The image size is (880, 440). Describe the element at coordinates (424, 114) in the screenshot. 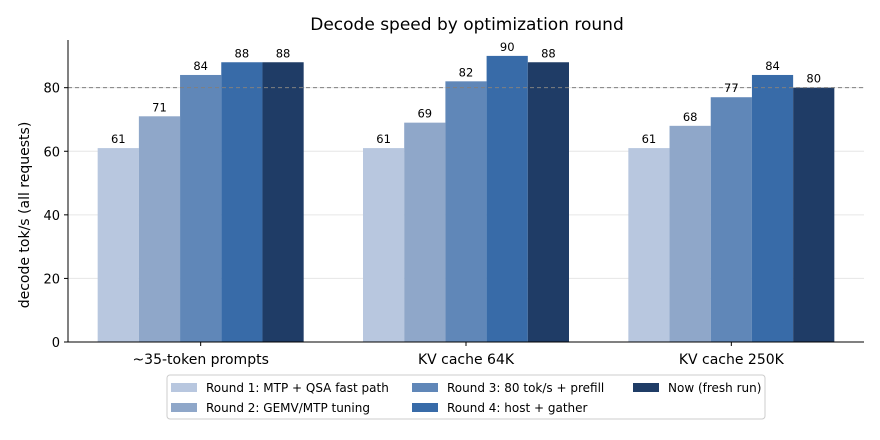

I see `data-label: 69` at that location.